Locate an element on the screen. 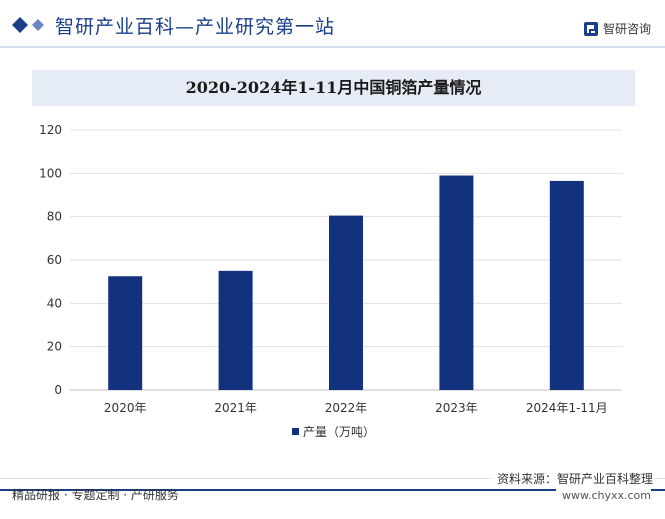 The height and width of the screenshot is (519, 665). chart-title-band: 2020-2024年1-11月中国铜箔产量情况 is located at coordinates (333, 88).